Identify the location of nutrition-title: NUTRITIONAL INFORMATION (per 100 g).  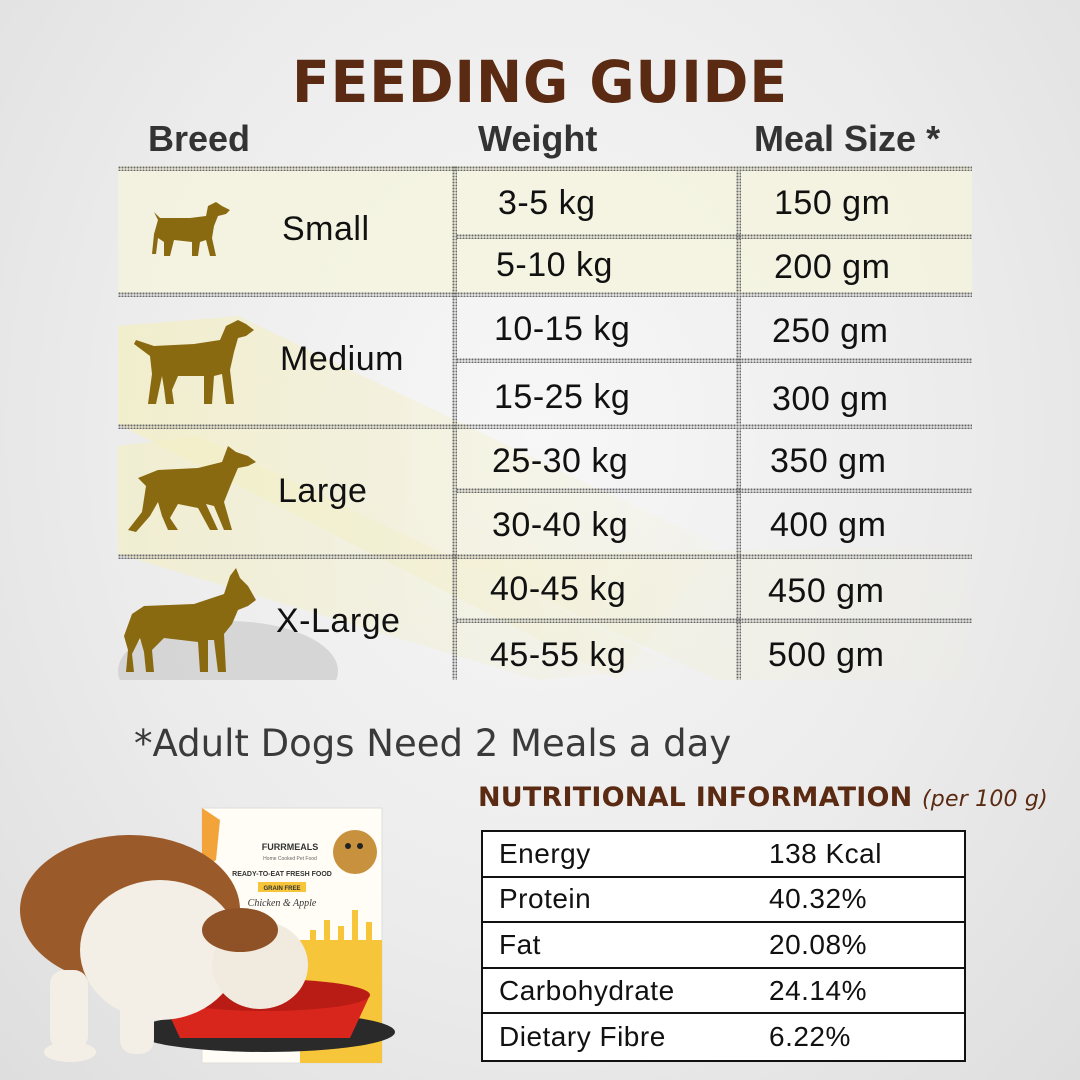
(763, 797).